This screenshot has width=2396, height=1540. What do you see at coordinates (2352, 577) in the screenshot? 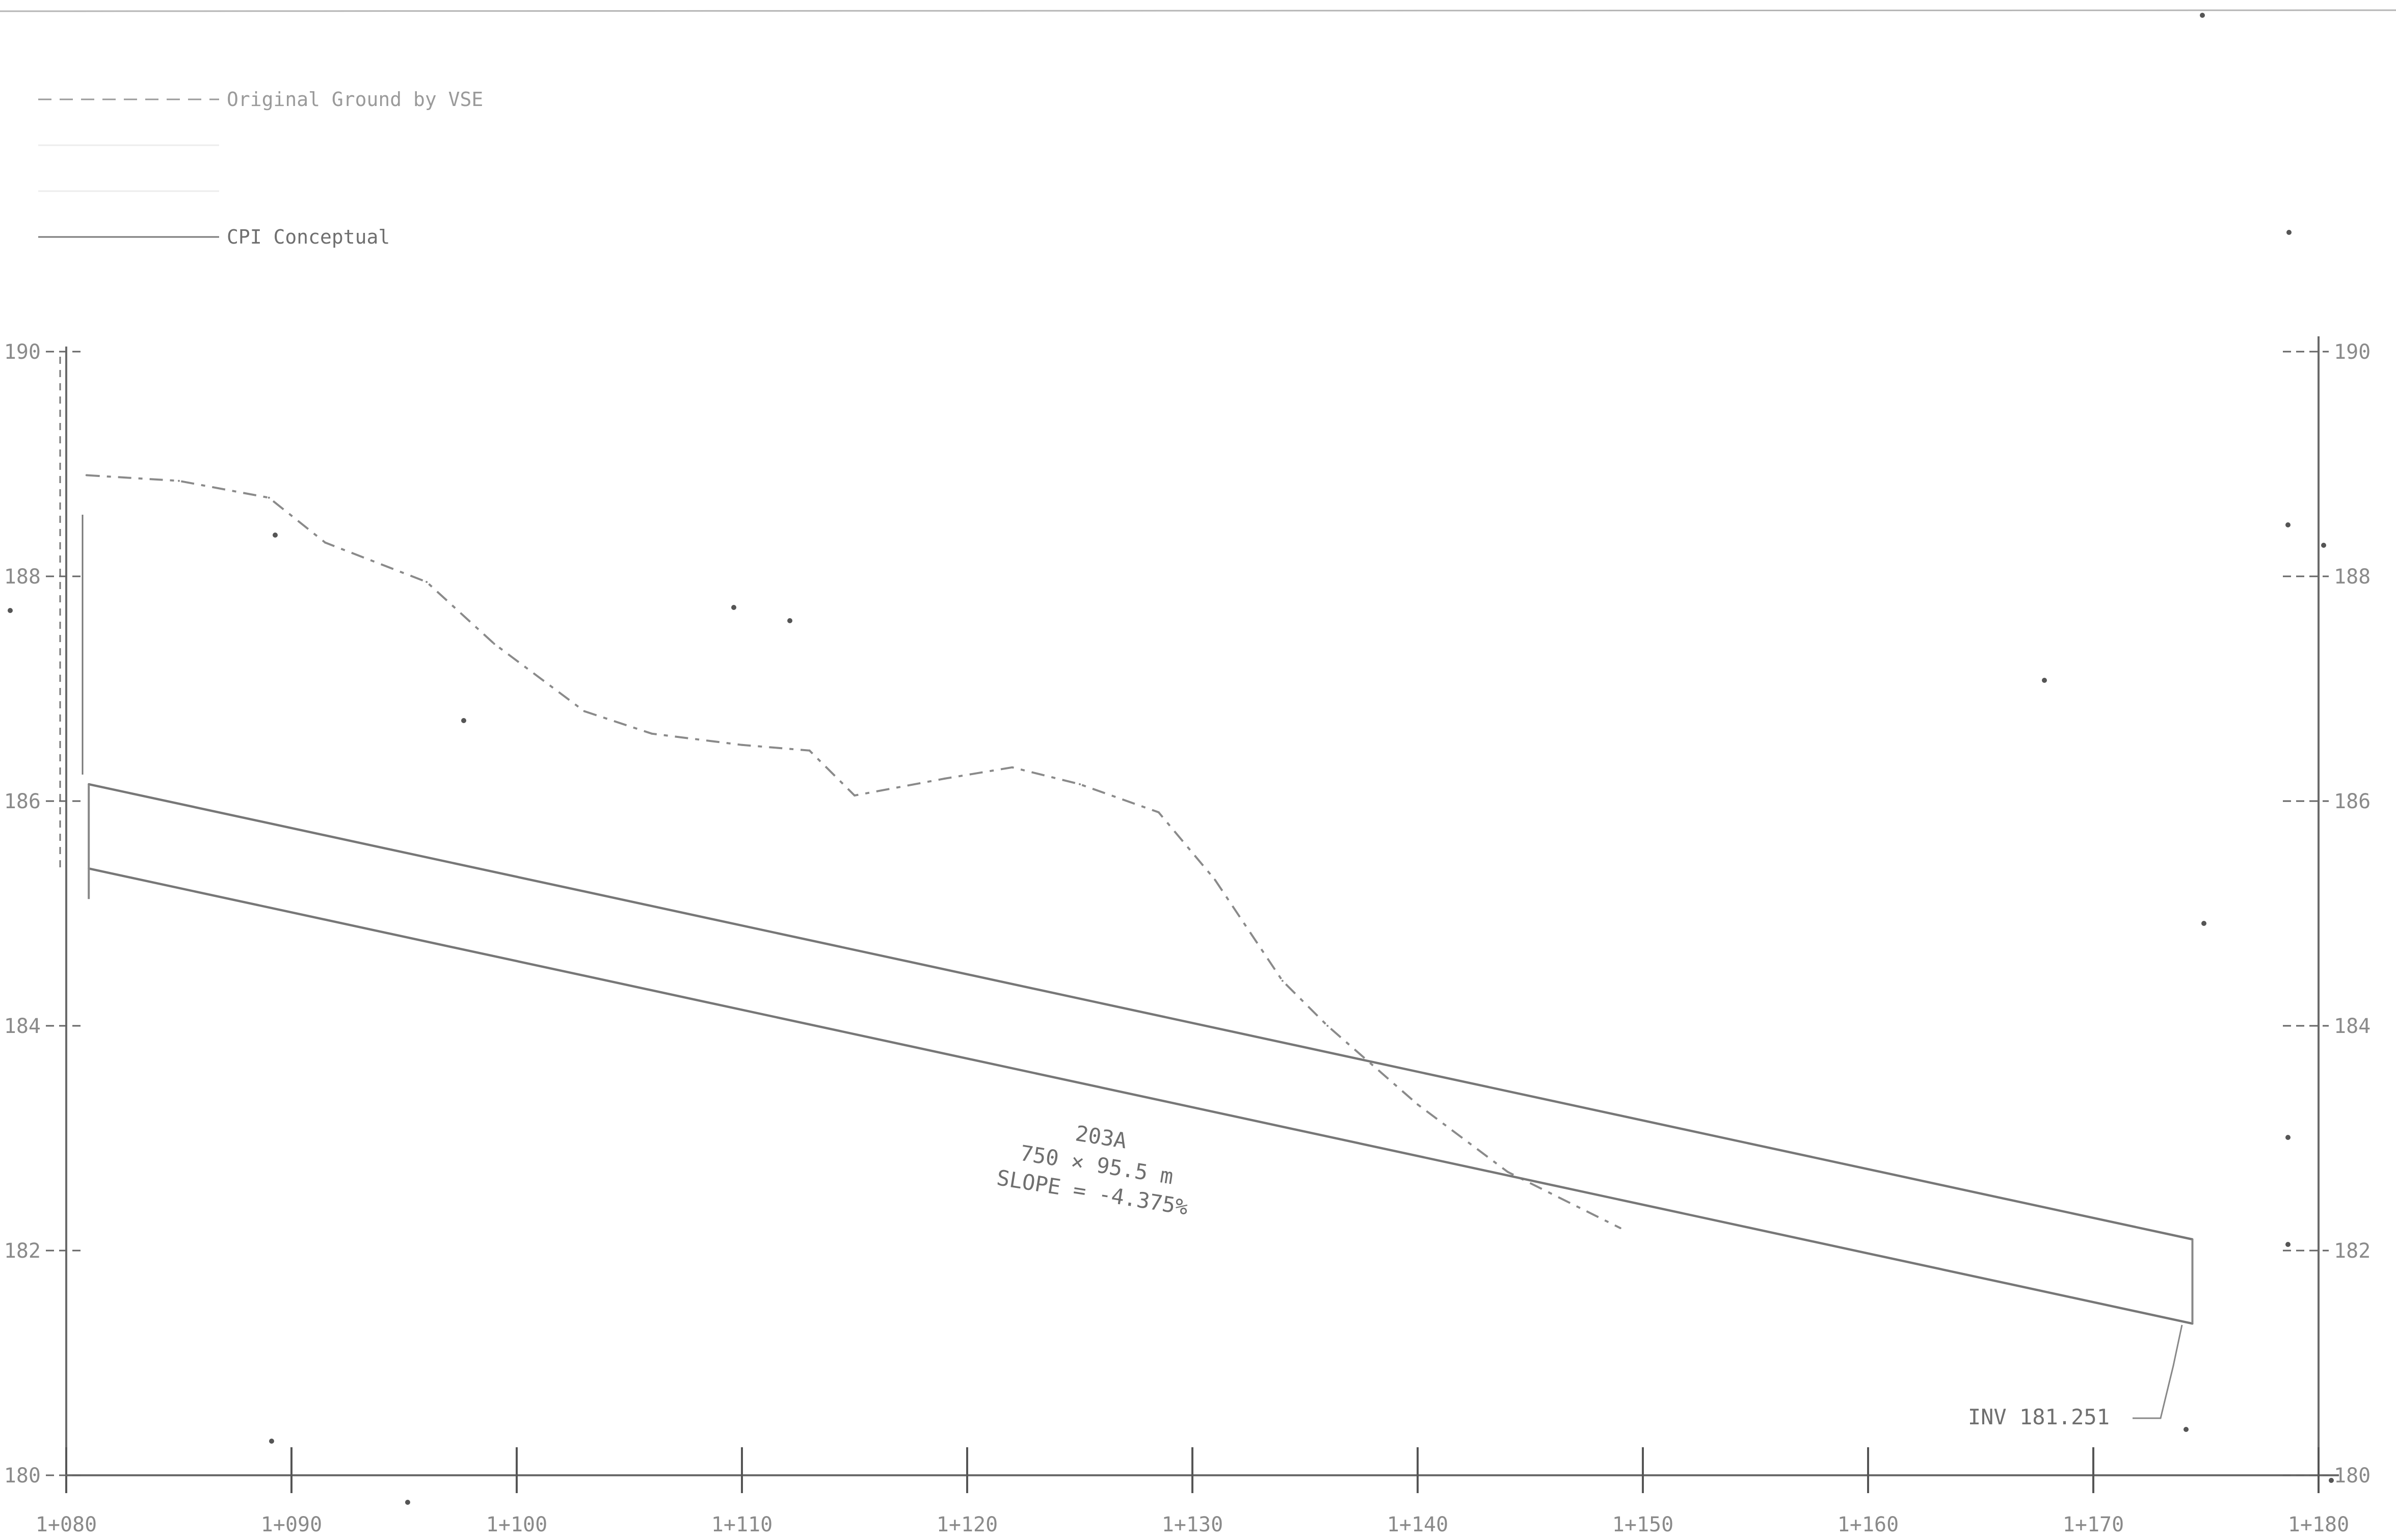
I see `right-y-tick-label: 188` at bounding box center [2352, 577].